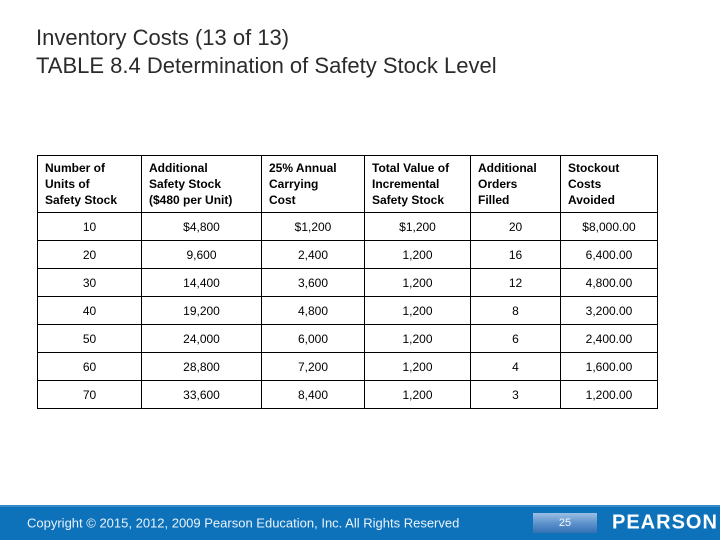 The height and width of the screenshot is (540, 720). I want to click on table-cell: 30, so click(89, 282).